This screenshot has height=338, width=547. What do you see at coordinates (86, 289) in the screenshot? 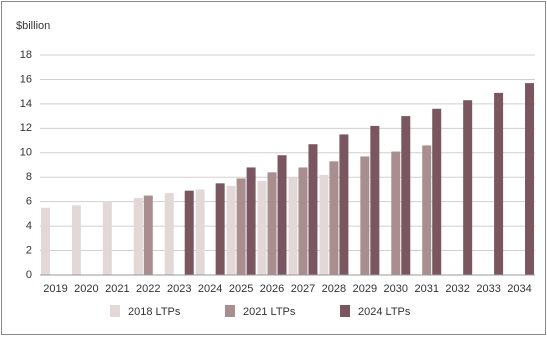
I see `x-tick-label: 2020` at bounding box center [86, 289].